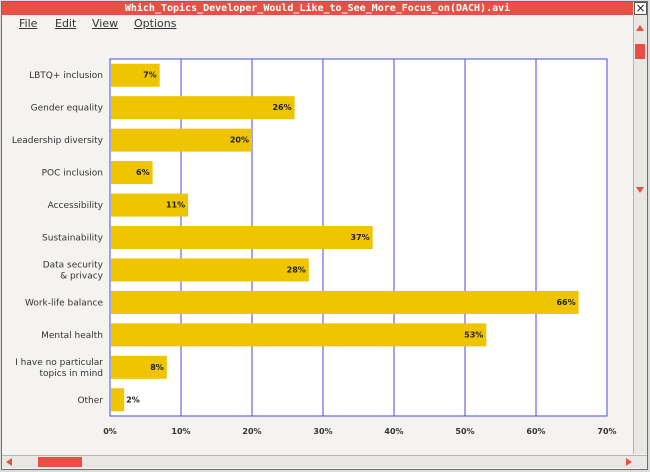 The width and height of the screenshot is (650, 472). I want to click on menu-edit: Edit, so click(66, 23).